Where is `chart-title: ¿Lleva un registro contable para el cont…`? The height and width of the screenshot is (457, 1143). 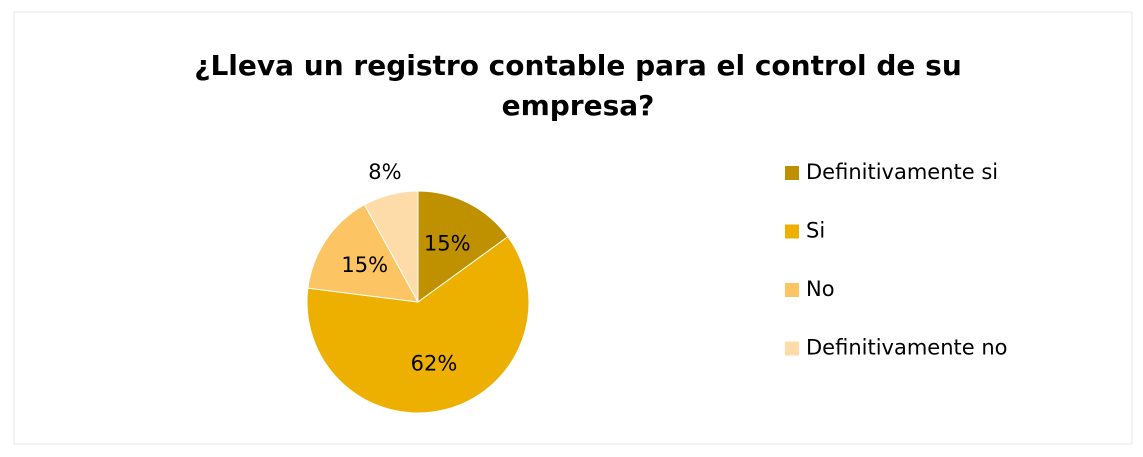 chart-title: ¿Lleva un registro contable para el cont… is located at coordinates (578, 85).